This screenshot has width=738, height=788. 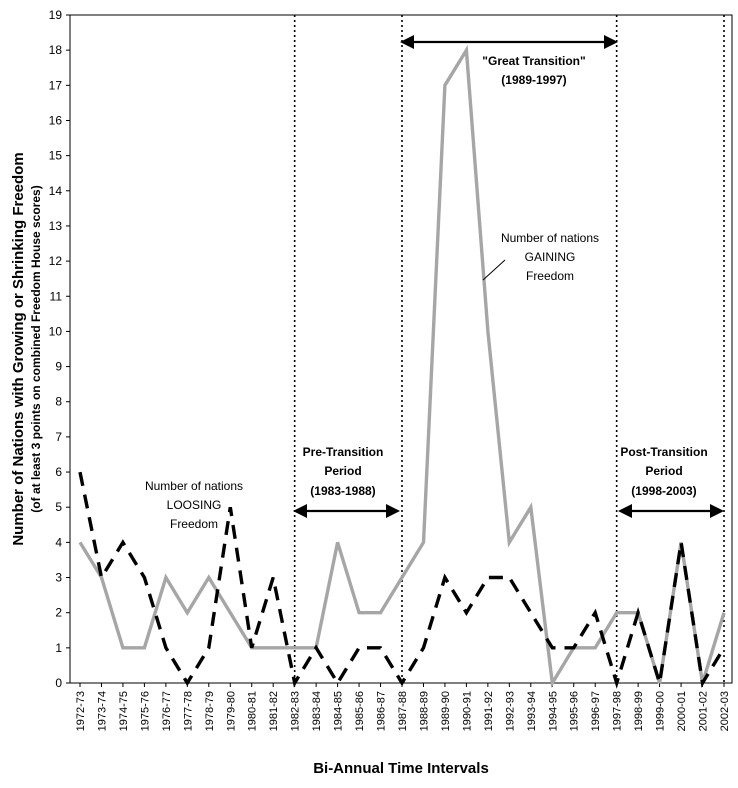 I want to click on loosing-label-line2: LOOSING, so click(x=194, y=505).